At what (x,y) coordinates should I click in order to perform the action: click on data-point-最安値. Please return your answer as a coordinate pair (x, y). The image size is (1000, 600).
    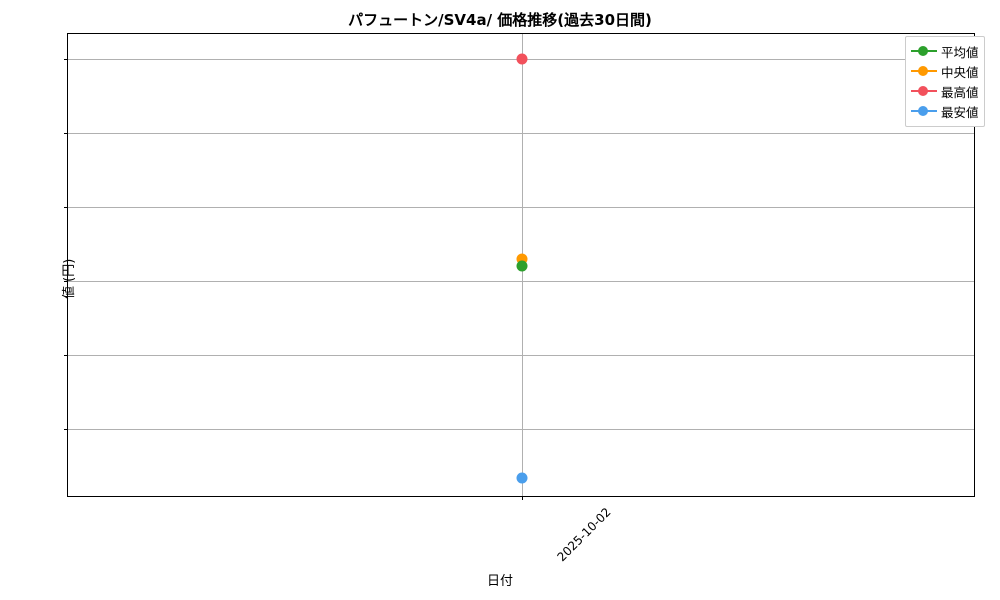
    Looking at the image, I should click on (522, 478).